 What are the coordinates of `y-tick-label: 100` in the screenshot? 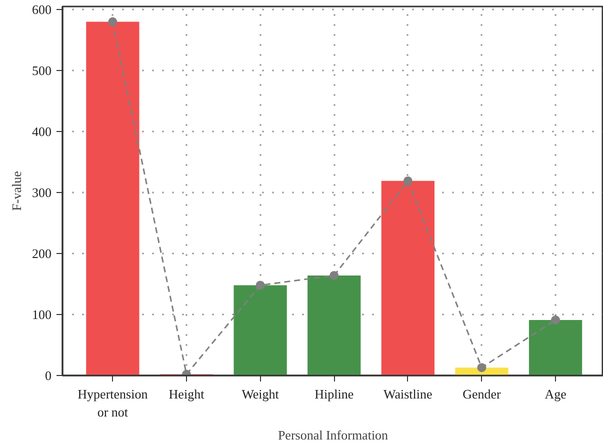 It's located at (42, 314).